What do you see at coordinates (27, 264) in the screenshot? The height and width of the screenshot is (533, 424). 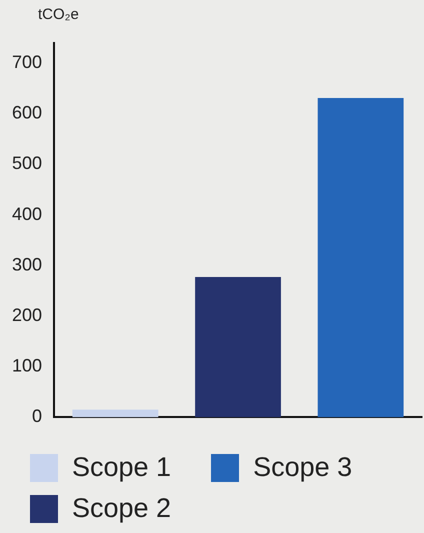 I see `y-tick-label: 300` at bounding box center [27, 264].